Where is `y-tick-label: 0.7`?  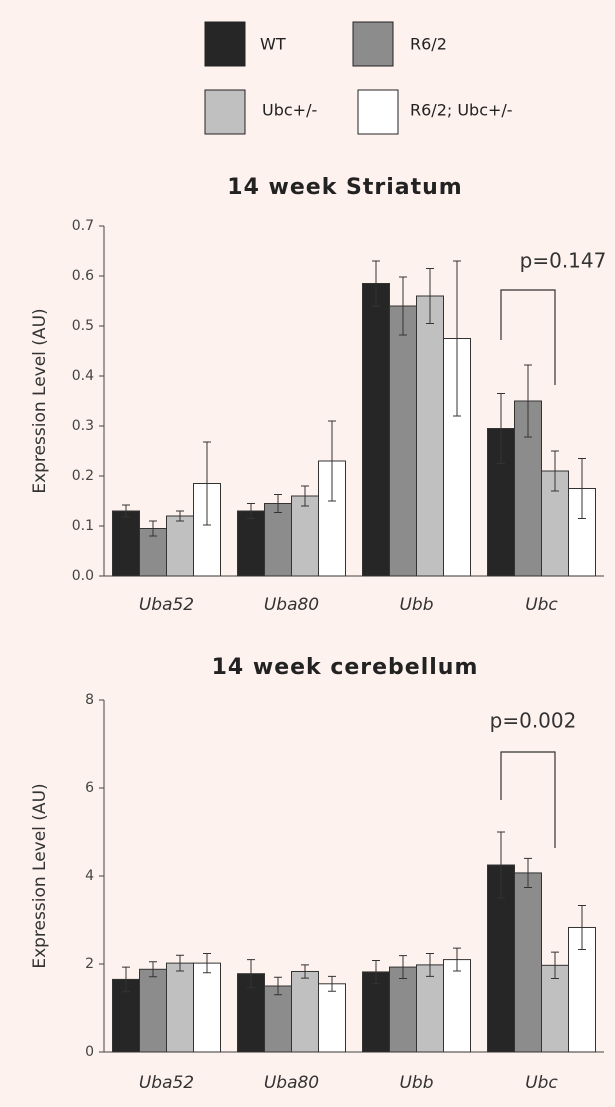 y-tick-label: 0.7 is located at coordinates (83, 226).